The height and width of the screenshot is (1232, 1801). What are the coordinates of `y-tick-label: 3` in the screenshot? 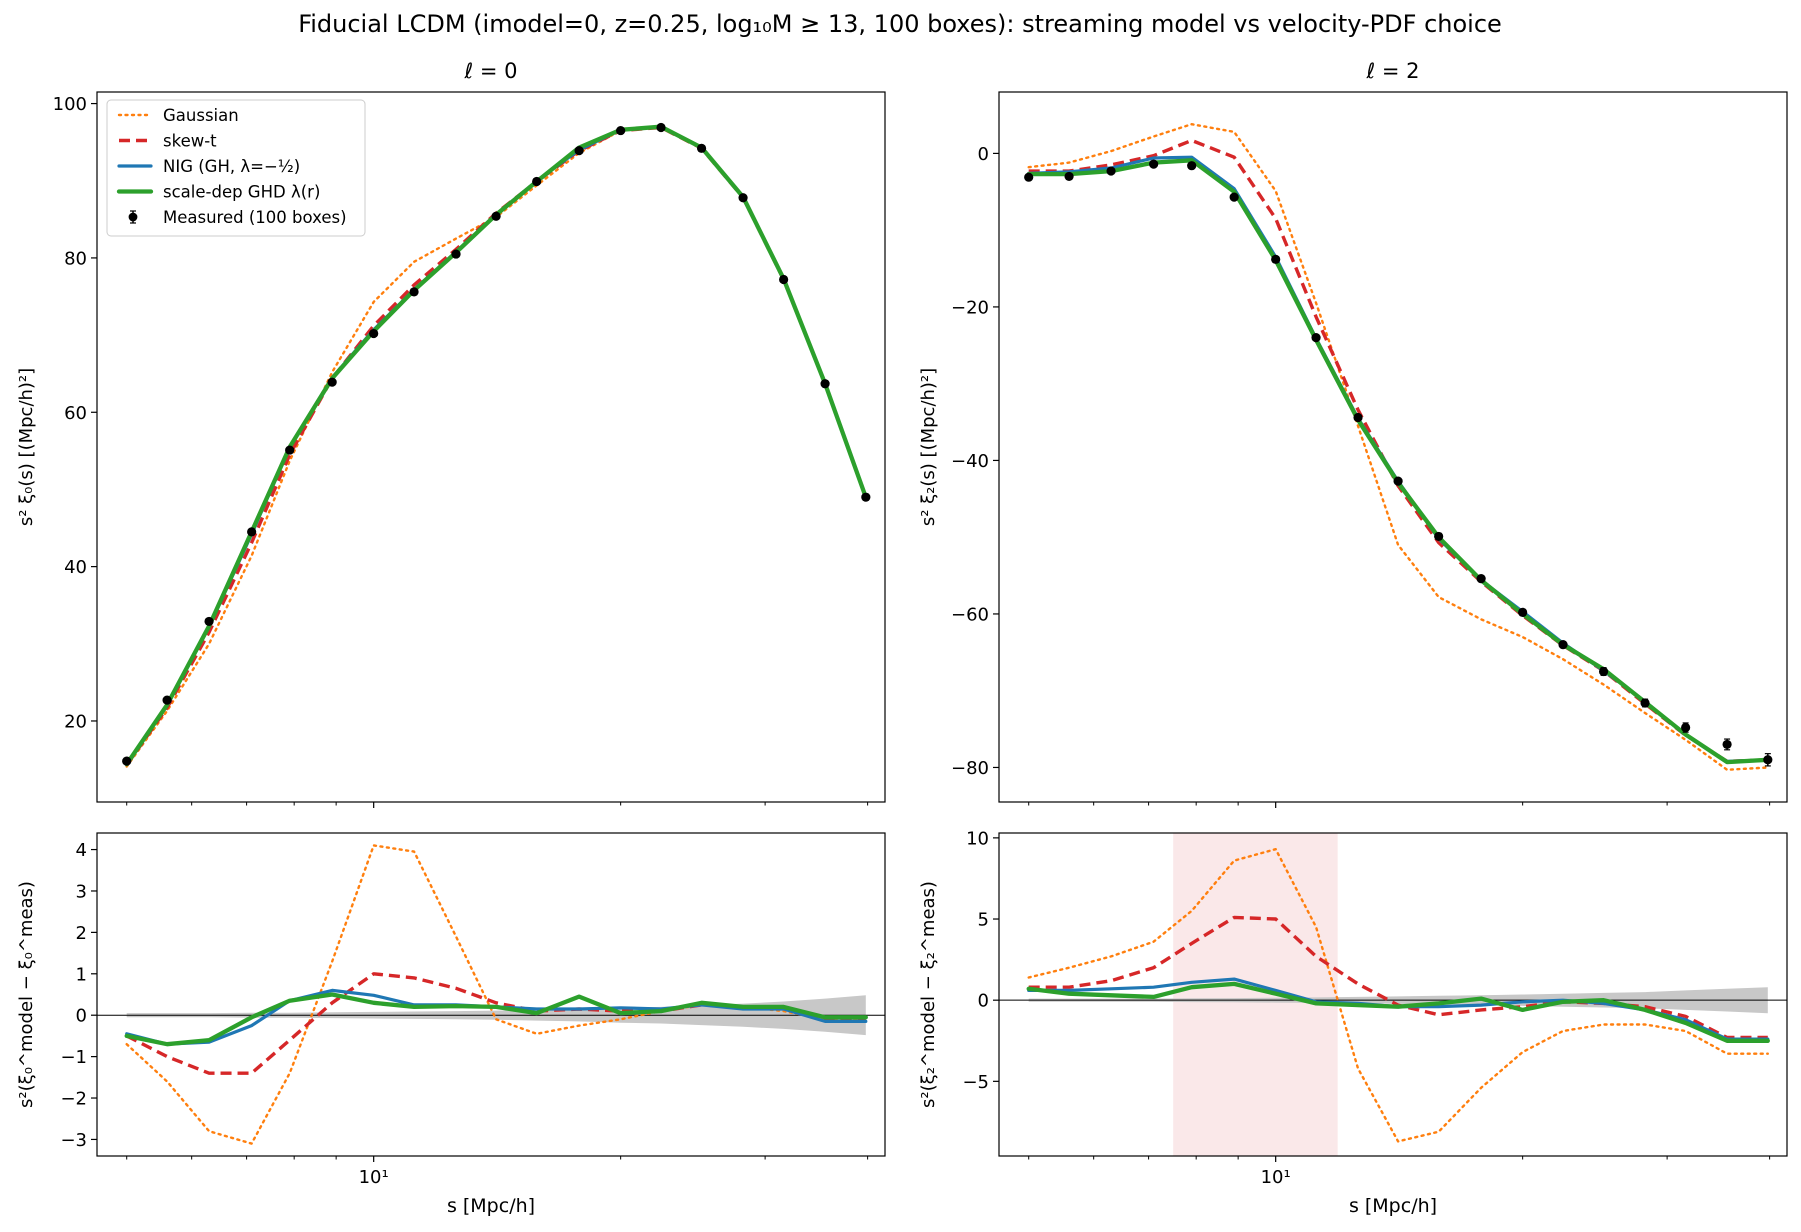 It's located at (81, 891).